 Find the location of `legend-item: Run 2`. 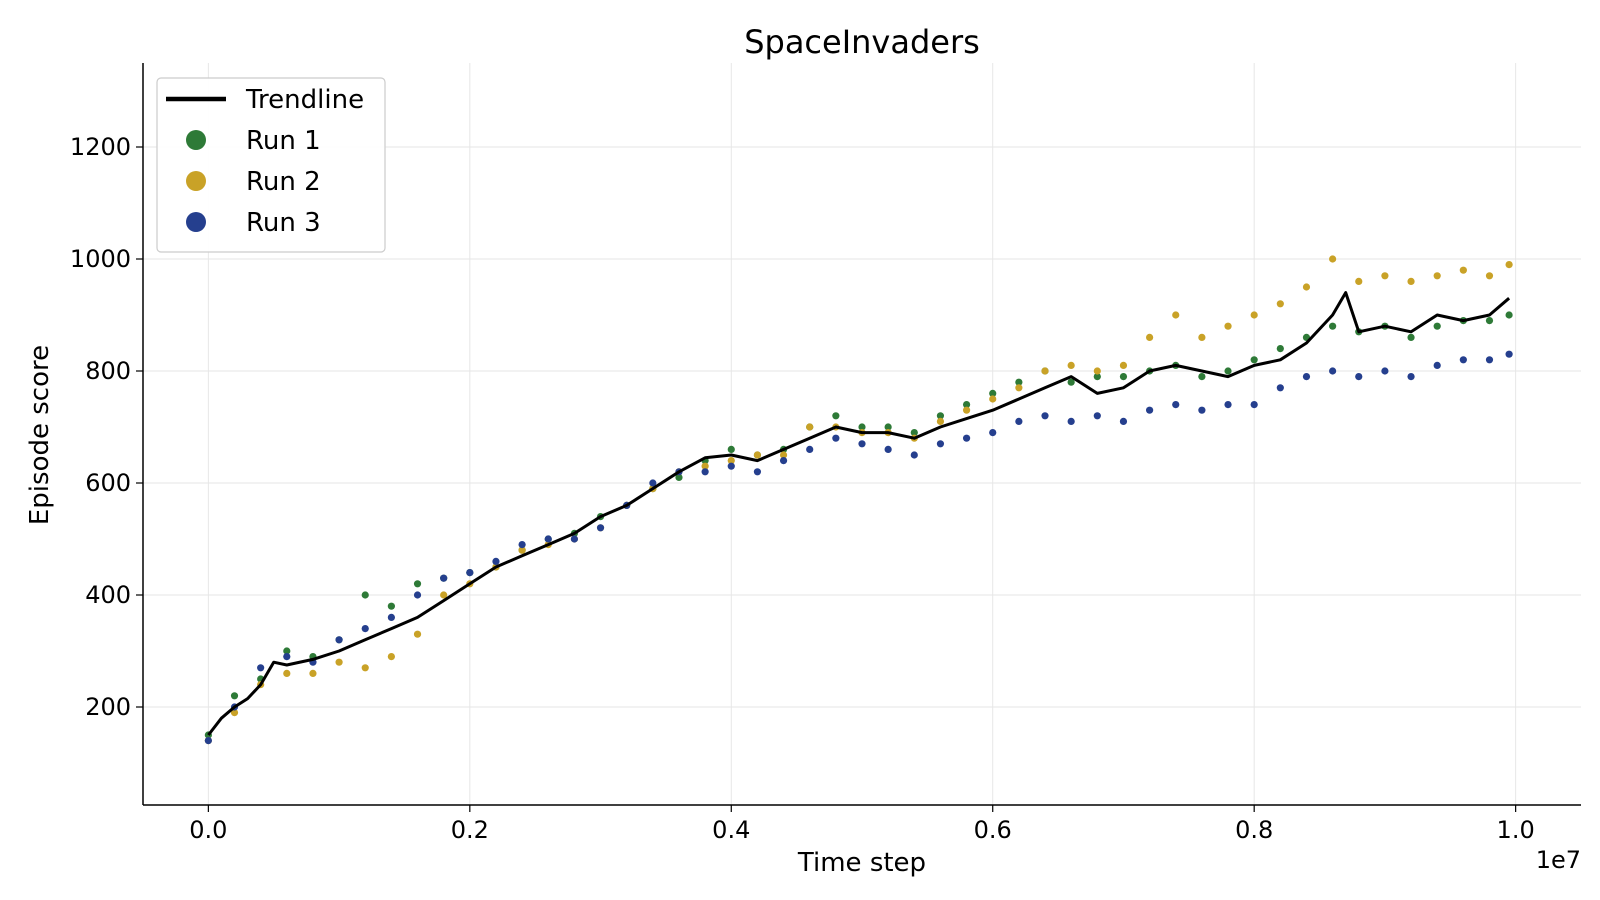

legend-item: Run 2 is located at coordinates (253, 182).